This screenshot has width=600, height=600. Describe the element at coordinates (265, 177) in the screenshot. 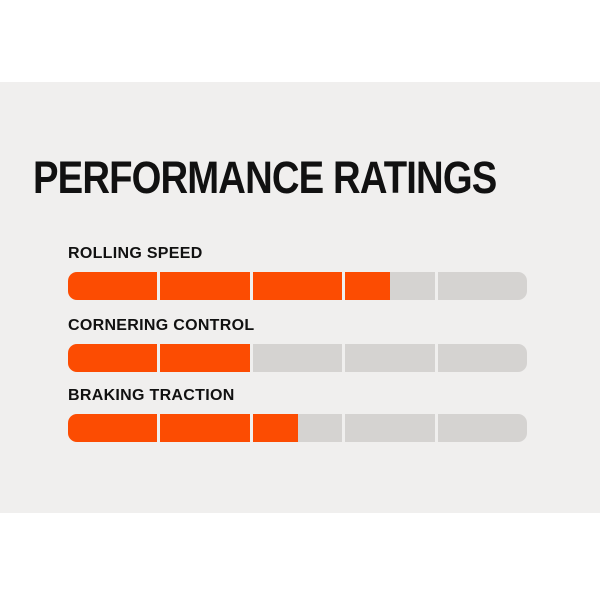

I see `page-title: PERFORMANCE RATINGS` at that location.